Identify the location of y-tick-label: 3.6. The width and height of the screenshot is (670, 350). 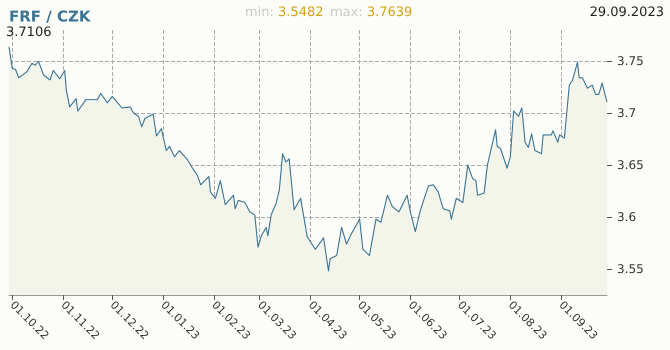
(626, 217).